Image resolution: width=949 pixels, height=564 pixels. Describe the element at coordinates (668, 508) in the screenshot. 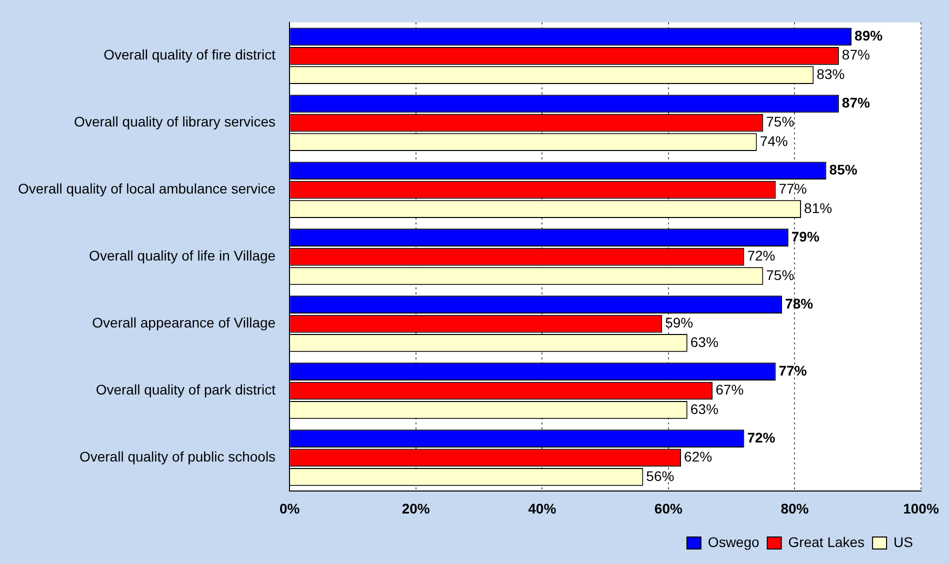

I see `x-tick-label: 60%` at that location.